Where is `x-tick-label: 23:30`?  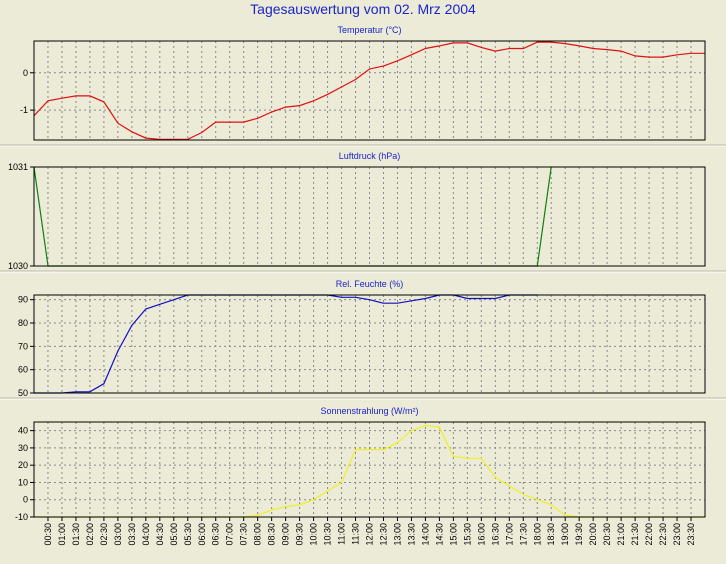 x-tick-label: 23:30 is located at coordinates (691, 534).